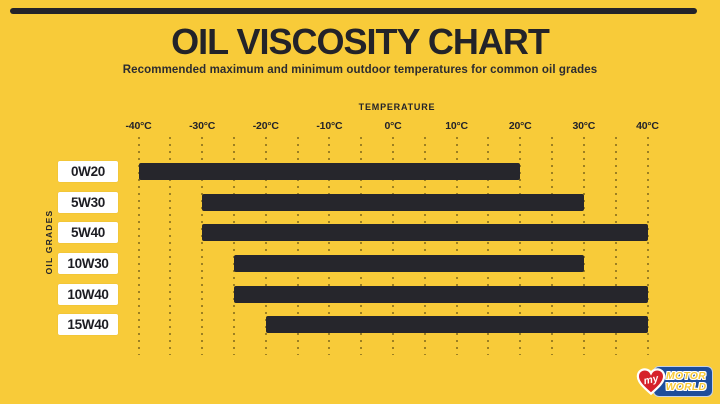  What do you see at coordinates (138, 126) in the screenshot?
I see `x-tick-label: -40°C` at bounding box center [138, 126].